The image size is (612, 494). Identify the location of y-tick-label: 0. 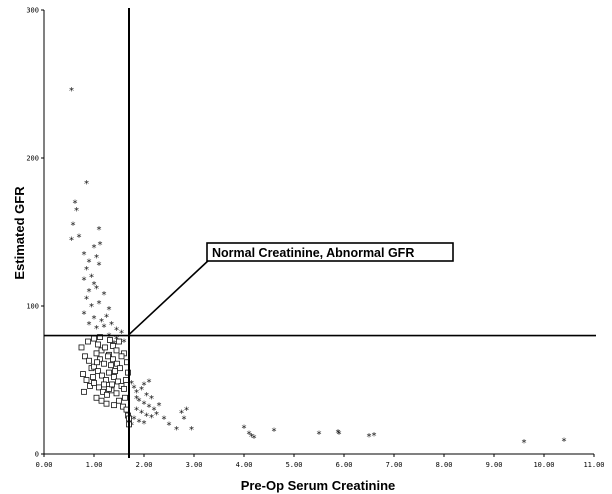
(37, 455).